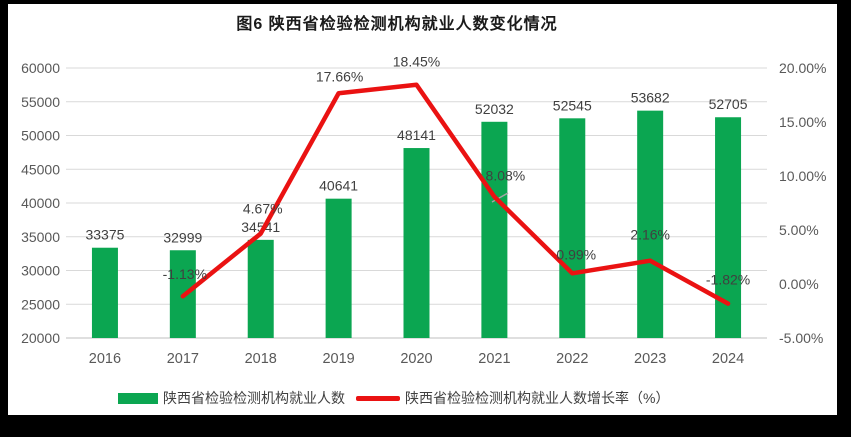 This screenshot has height=437, width=851. What do you see at coordinates (728, 359) in the screenshot?
I see `x-axis-tick-label: 2024` at bounding box center [728, 359].